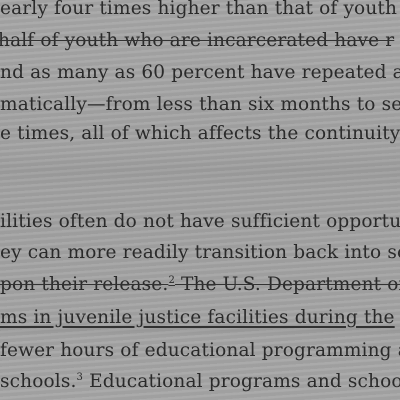 The image size is (400, 400). I want to click on text-fragment: pon their release., so click(84, 284).